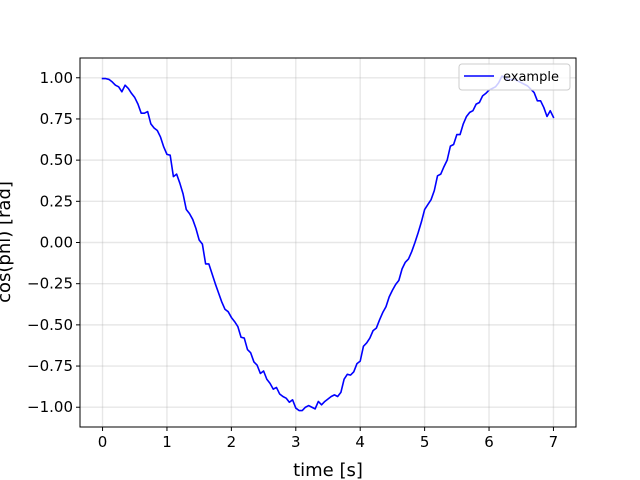 Image resolution: width=640 pixels, height=480 pixels. What do you see at coordinates (56, 160) in the screenshot?
I see `y-tick-label: 0.50` at bounding box center [56, 160].